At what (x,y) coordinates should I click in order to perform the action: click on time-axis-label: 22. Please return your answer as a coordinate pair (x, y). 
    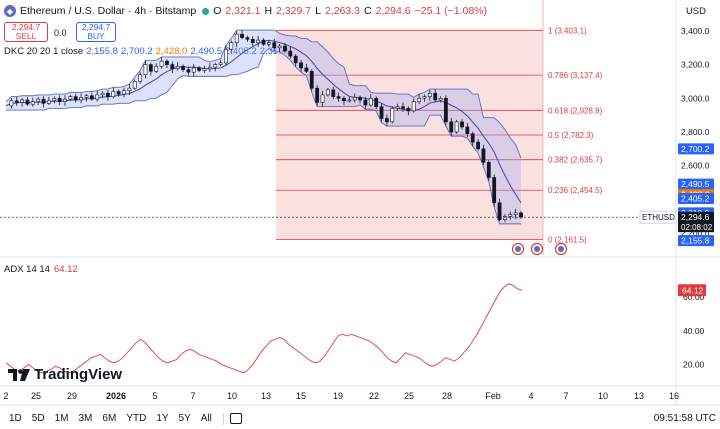
    Looking at the image, I should click on (374, 396).